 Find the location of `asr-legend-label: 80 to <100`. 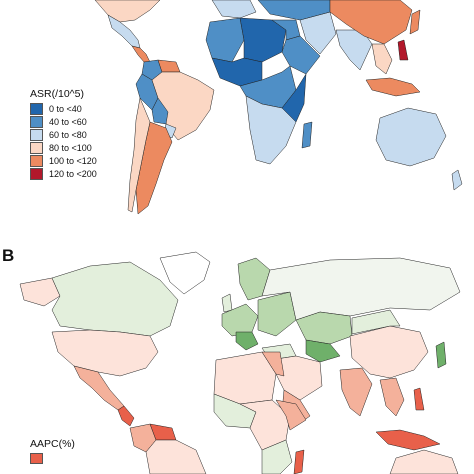

asr-legend-label: 80 to <100 is located at coordinates (70, 147).